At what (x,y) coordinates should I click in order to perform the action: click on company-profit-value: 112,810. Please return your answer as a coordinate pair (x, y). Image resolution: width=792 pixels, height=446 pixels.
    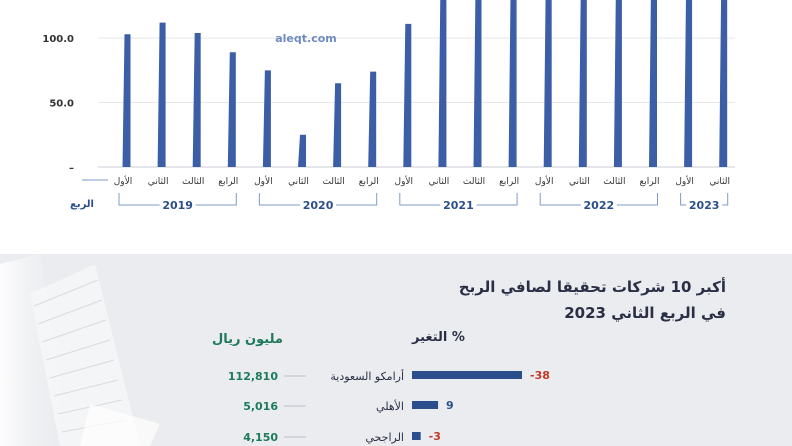
    Looking at the image, I should click on (253, 376).